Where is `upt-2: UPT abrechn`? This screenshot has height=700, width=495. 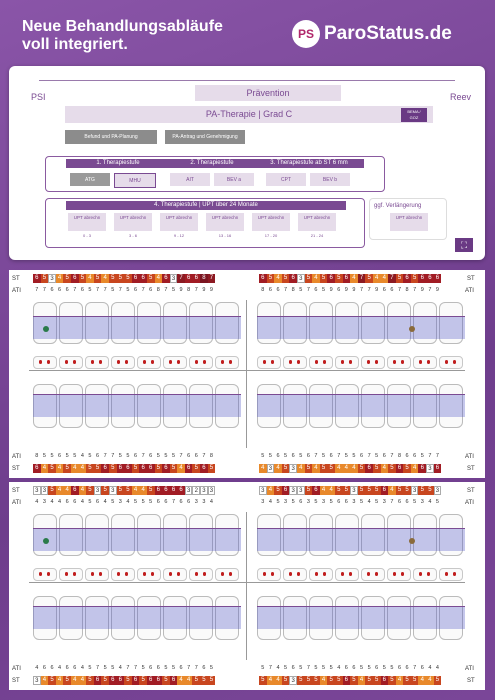 upt-2: UPT abrechn is located at coordinates (133, 222).